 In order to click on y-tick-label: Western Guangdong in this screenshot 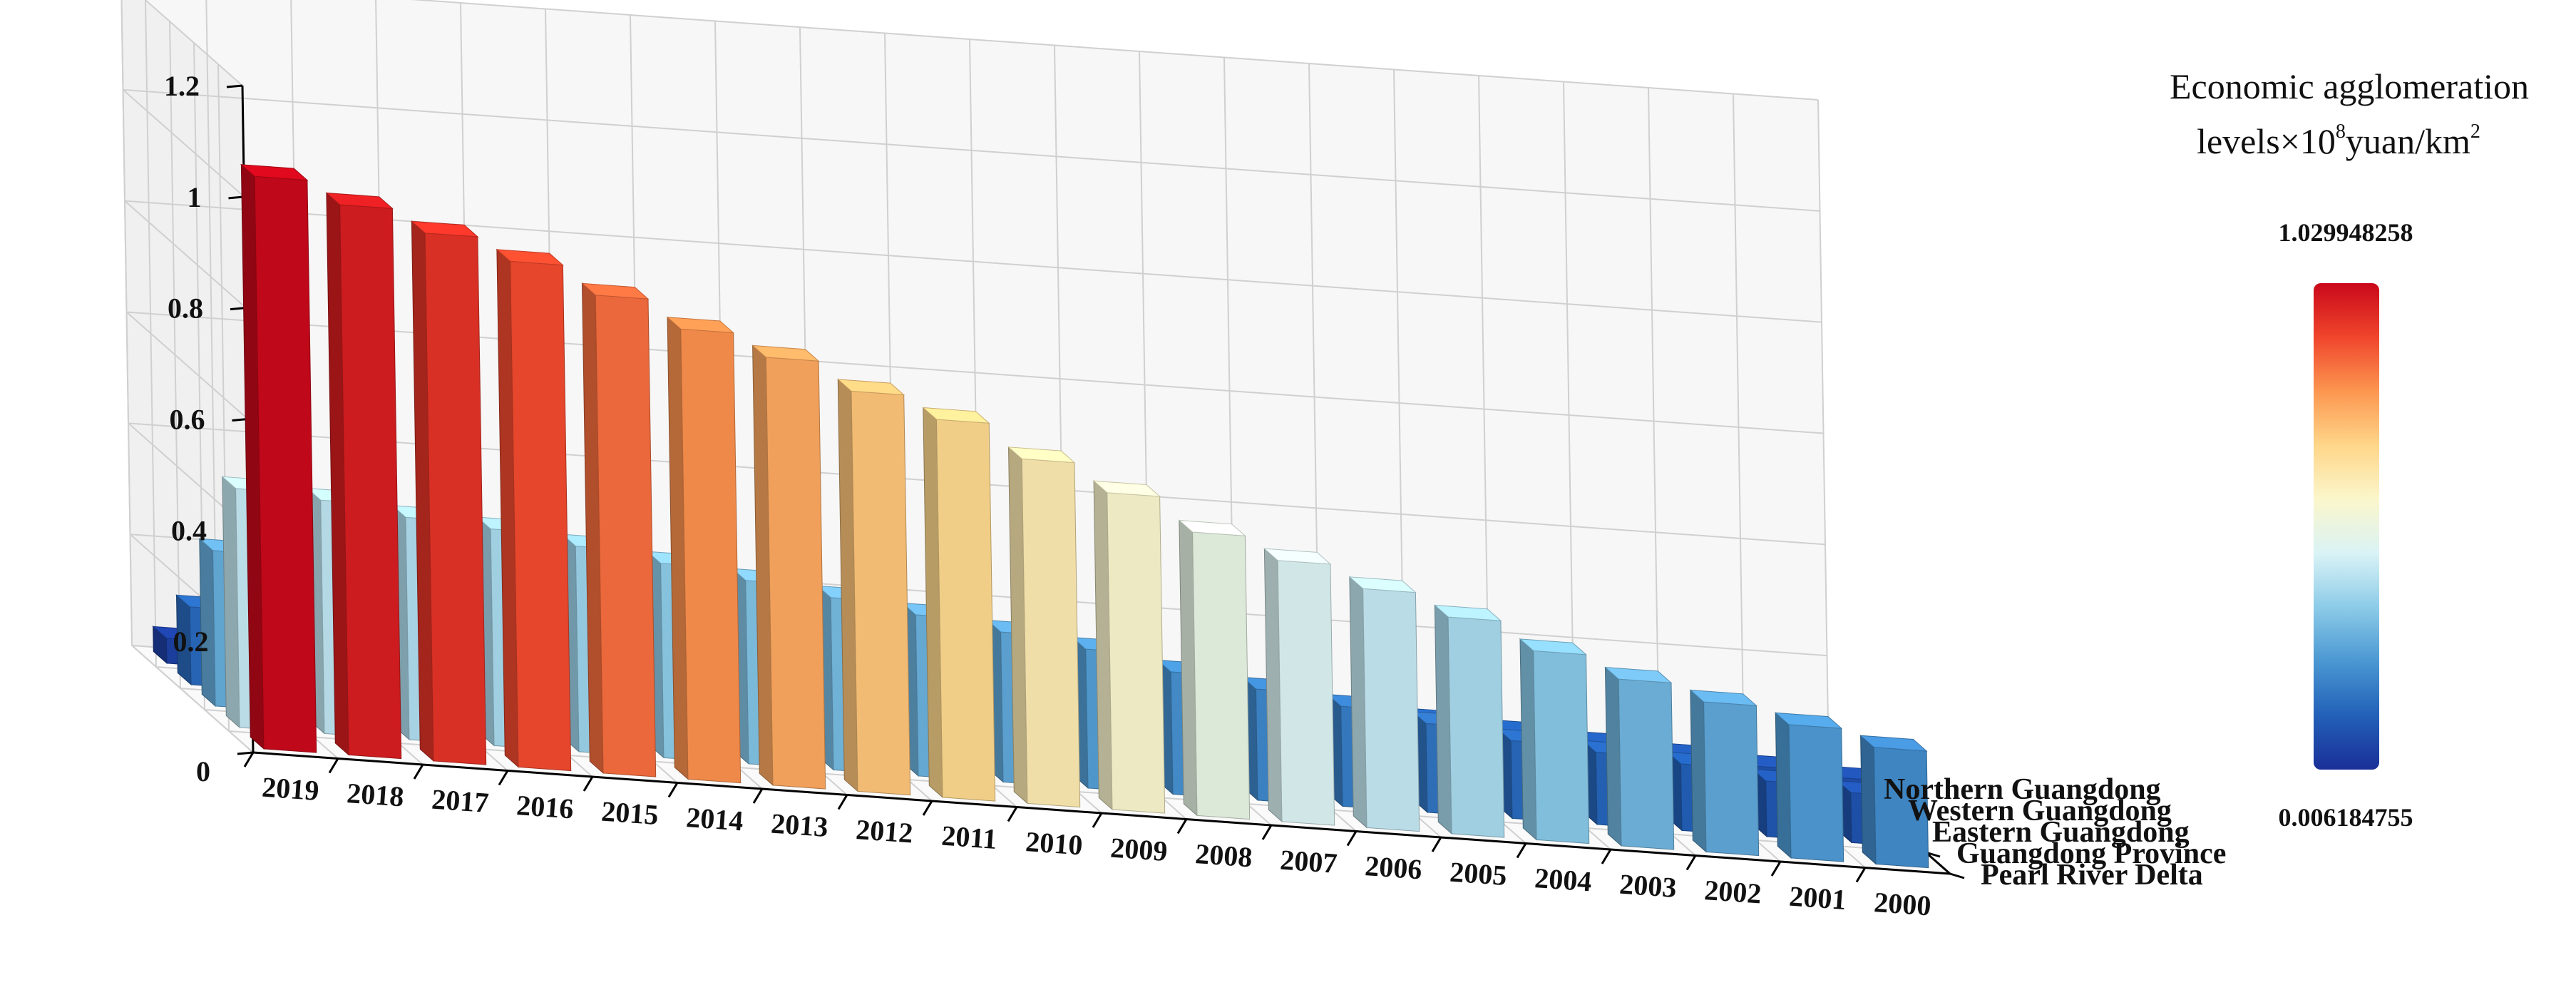, I will do `click(2040, 811)`.